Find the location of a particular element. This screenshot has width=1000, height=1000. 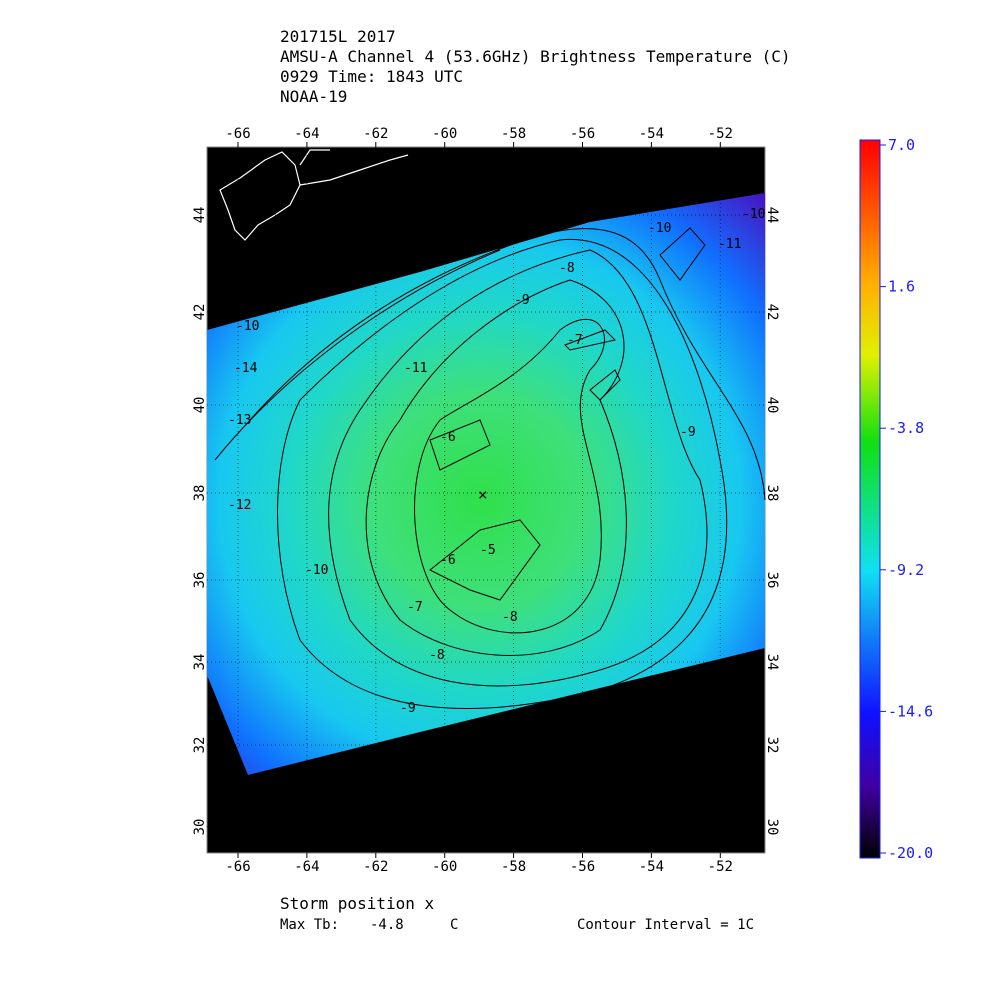

coastline is located at coordinates (314, 195).